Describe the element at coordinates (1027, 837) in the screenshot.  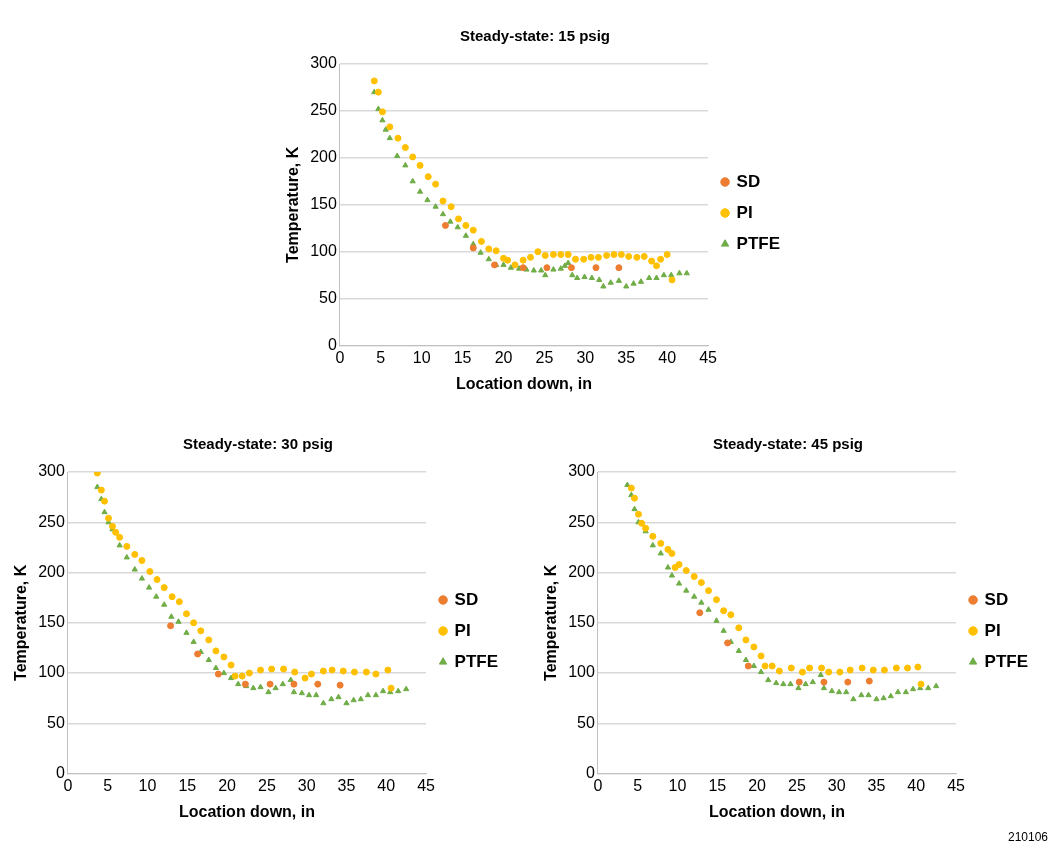
I see `text: 210106` at that location.